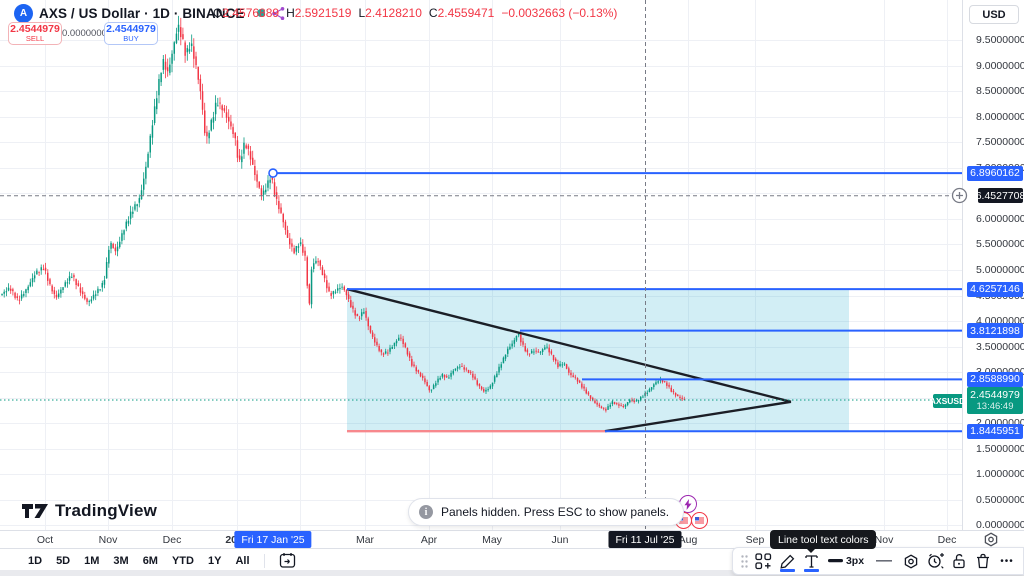 Image resolution: width=1024 pixels, height=576 pixels. Describe the element at coordinates (162, 560) in the screenshot. I see `date-range-switcher: 1D 5D 1M 3M 6M YTD 1Y All` at that location.